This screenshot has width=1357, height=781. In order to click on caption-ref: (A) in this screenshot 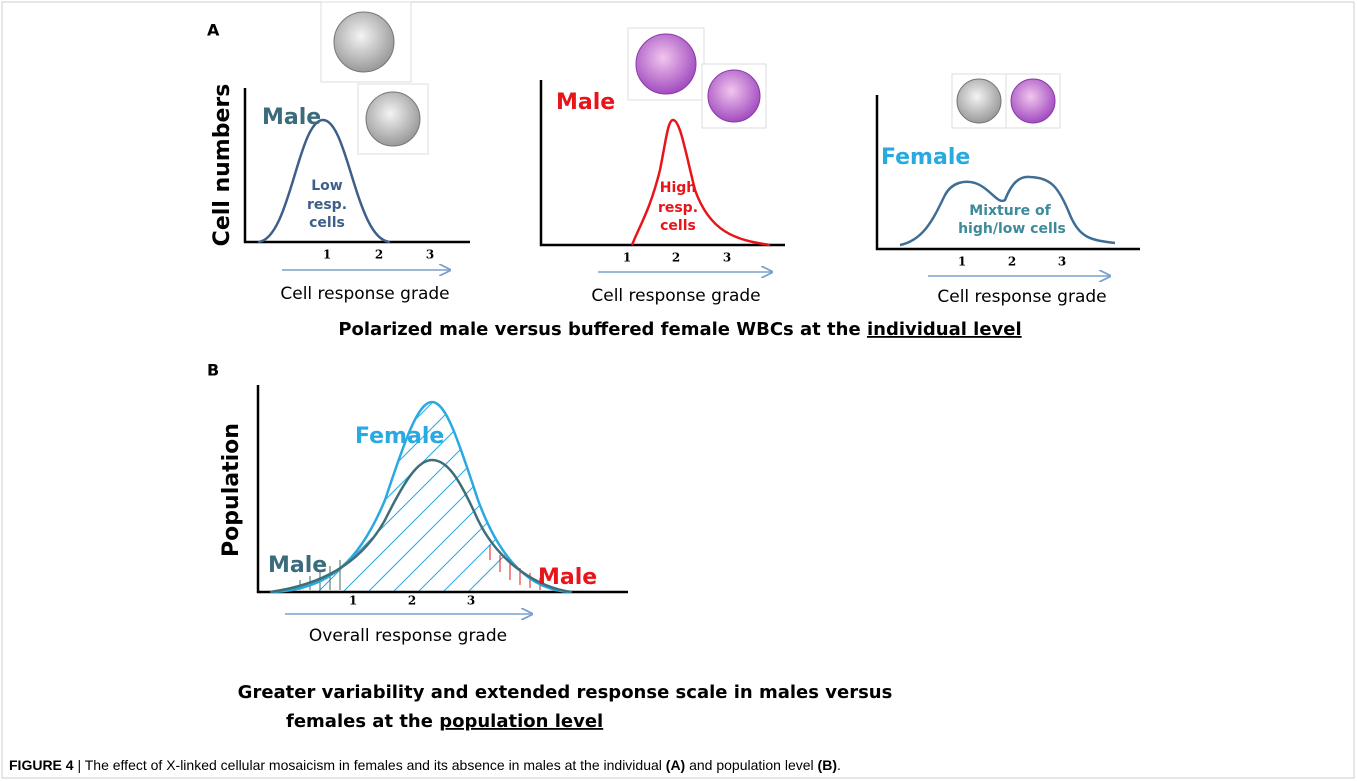, I will do `click(675, 765)`.